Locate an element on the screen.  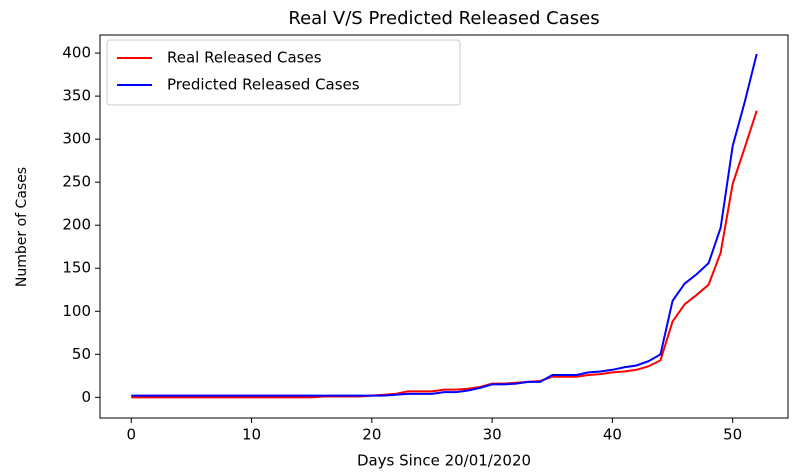
legend-label: Predicted Released Cases is located at coordinates (263, 85).